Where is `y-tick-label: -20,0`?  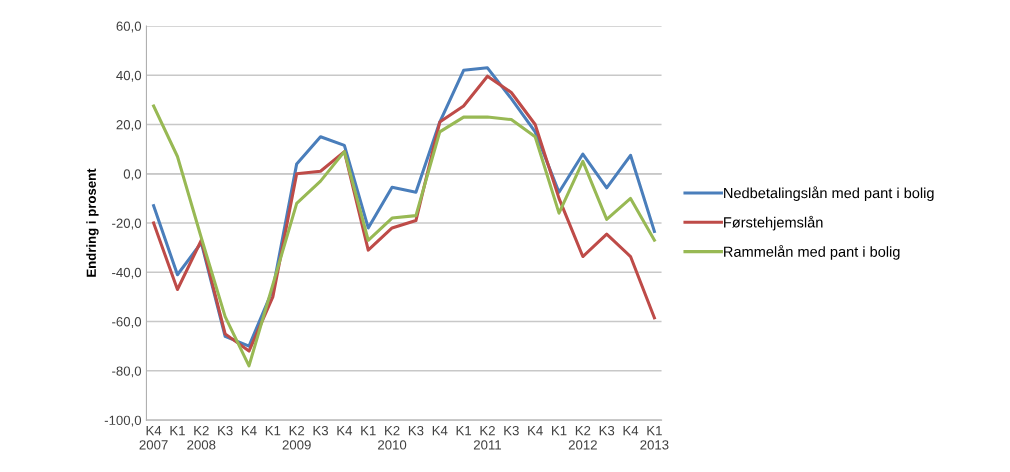 y-tick-label: -20,0 is located at coordinates (127, 224).